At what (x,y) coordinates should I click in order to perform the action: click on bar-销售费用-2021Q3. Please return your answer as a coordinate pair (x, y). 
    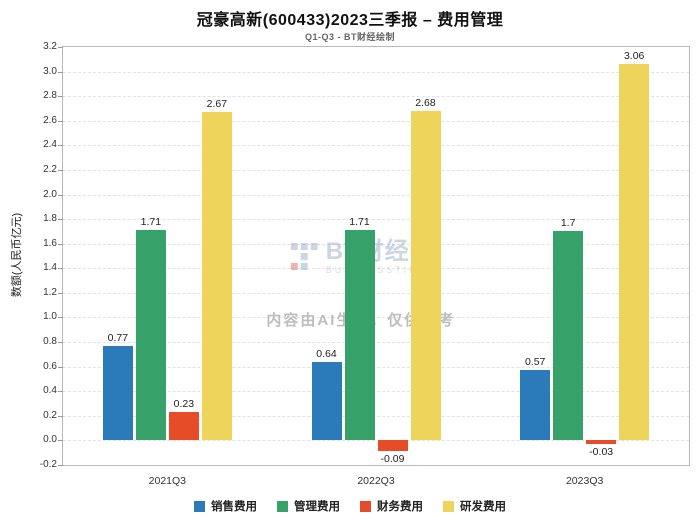
    Looking at the image, I should click on (117, 393).